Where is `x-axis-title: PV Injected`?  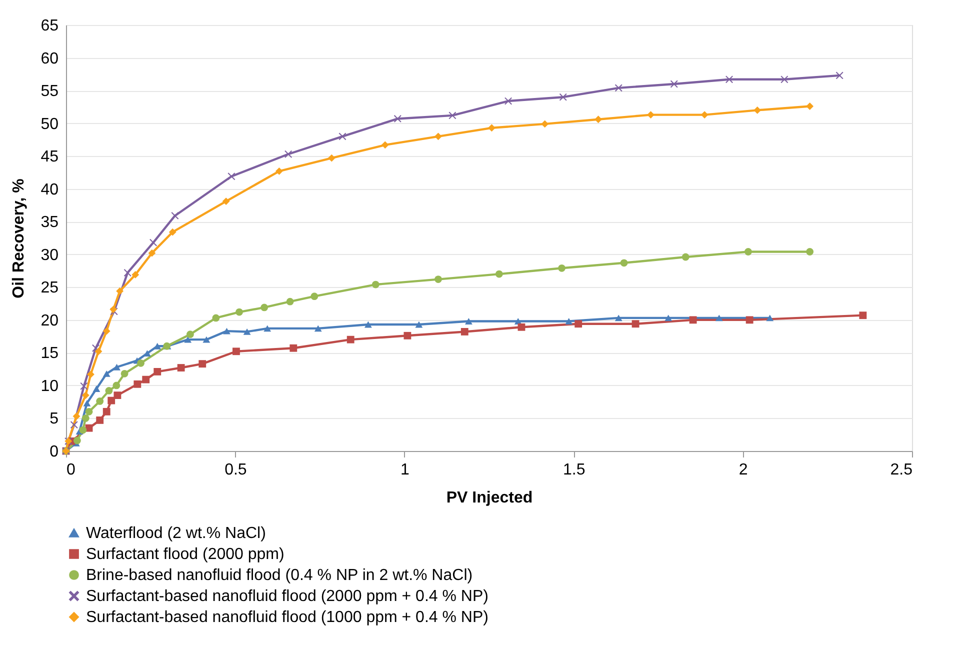 x-axis-title: PV Injected is located at coordinates (489, 498).